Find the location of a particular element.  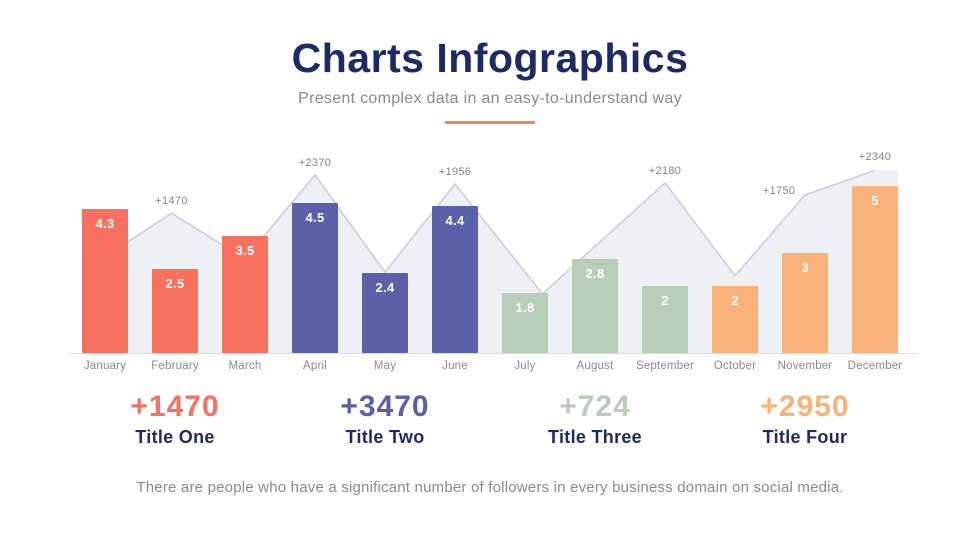

stat-title: Title Two is located at coordinates (385, 436).